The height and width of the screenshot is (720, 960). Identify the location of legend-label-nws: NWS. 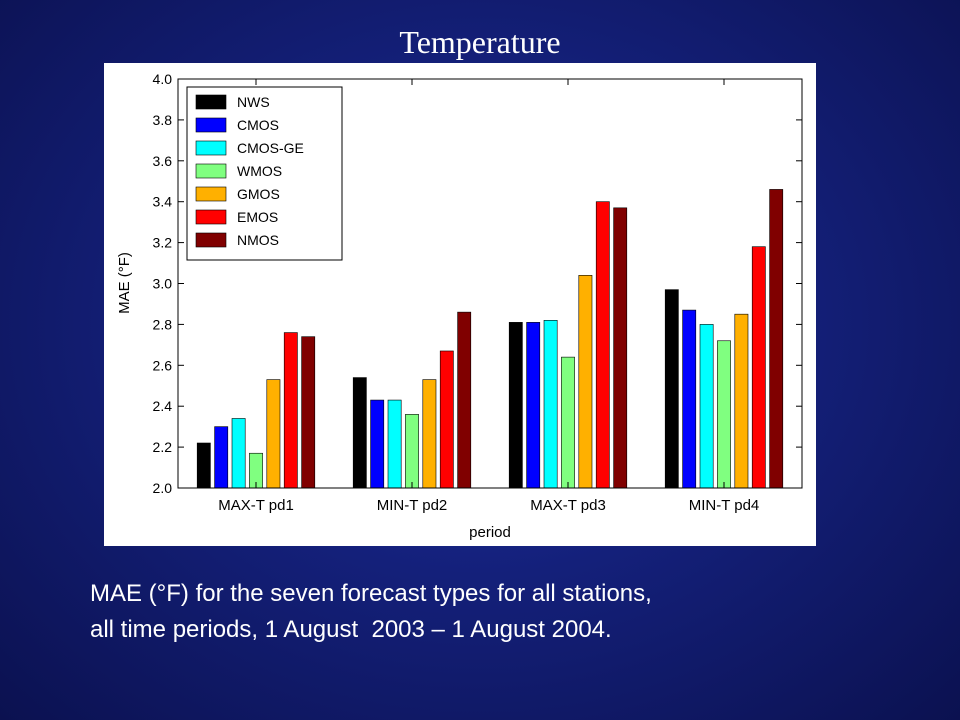
(253, 102).